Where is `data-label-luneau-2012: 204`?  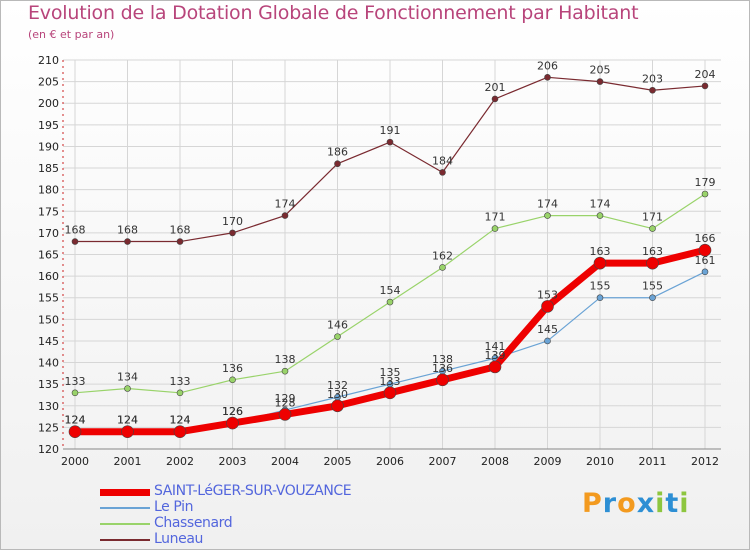
data-label-luneau-2012: 204 is located at coordinates (705, 74).